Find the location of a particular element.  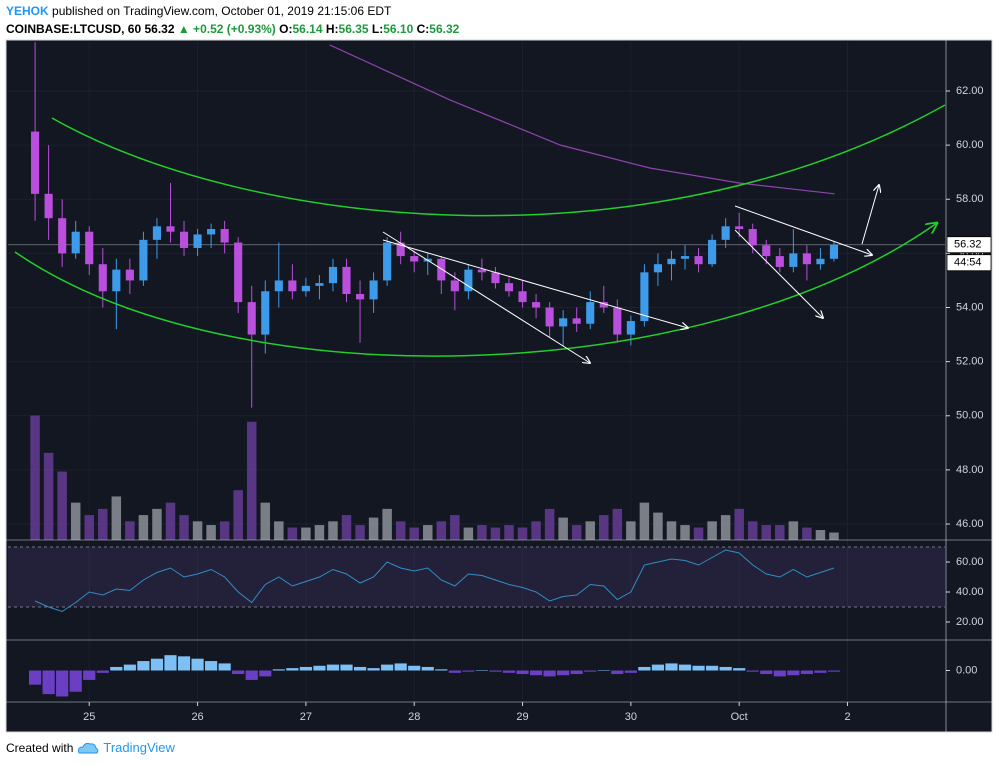

x-tick-label: 29 is located at coordinates (522, 717).